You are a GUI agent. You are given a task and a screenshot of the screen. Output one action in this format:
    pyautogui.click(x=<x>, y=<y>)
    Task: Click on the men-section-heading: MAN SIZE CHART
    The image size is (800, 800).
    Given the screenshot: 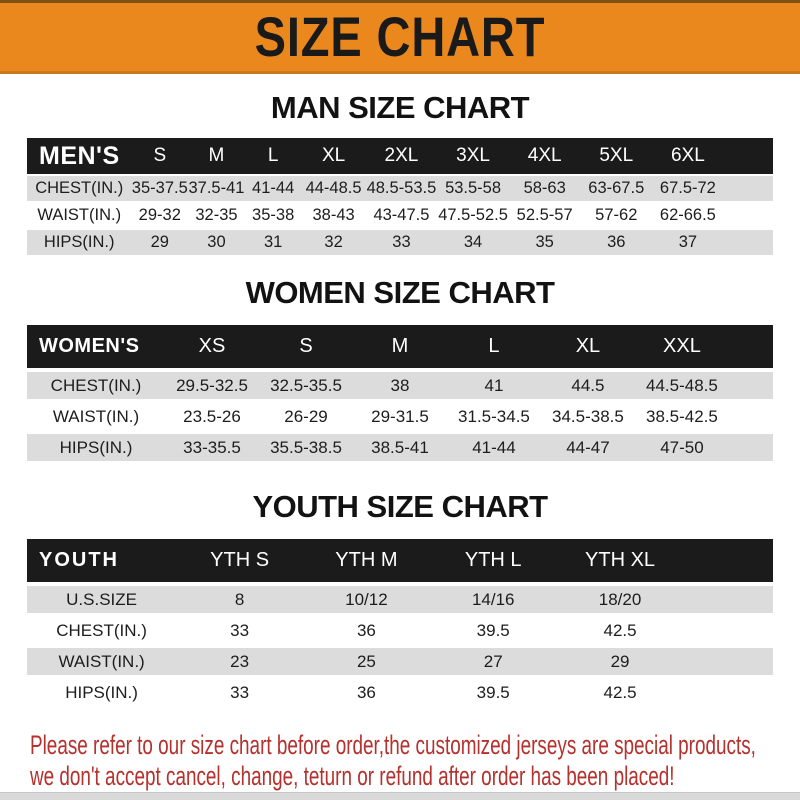 What is the action you would take?
    pyautogui.click(x=400, y=107)
    